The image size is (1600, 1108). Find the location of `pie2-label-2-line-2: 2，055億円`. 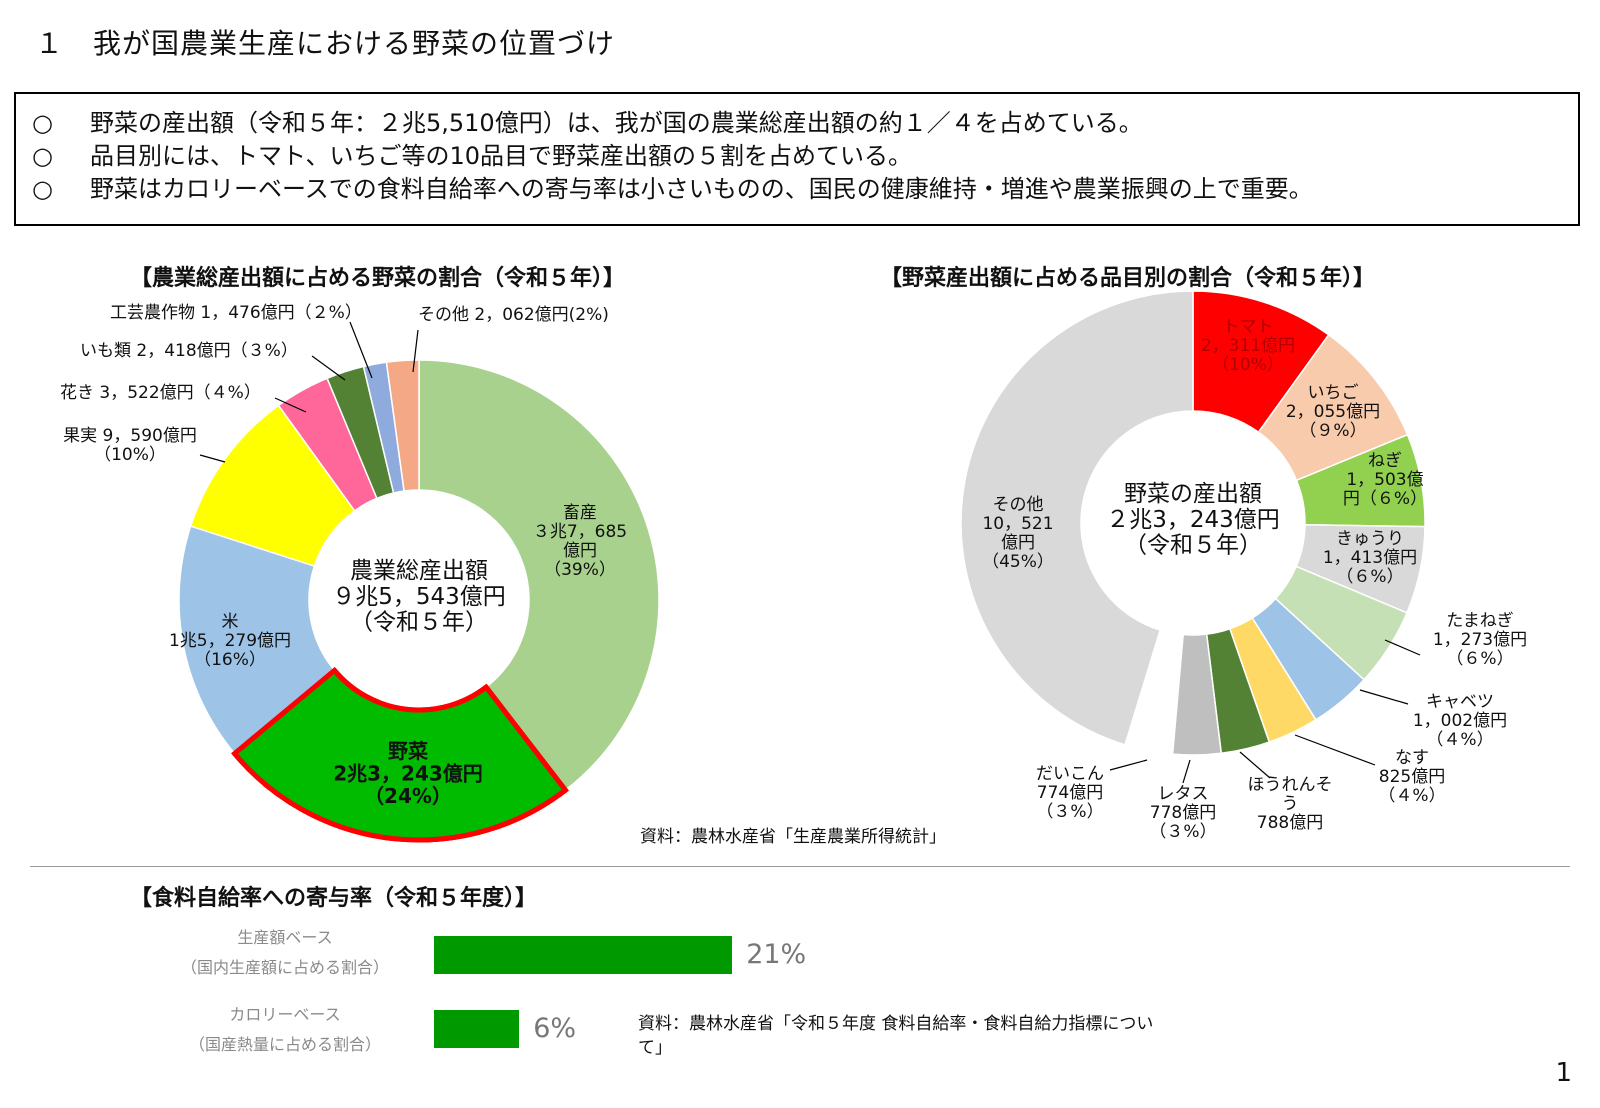

pie2-label-2-line-2: 2，055億円 is located at coordinates (1333, 412).